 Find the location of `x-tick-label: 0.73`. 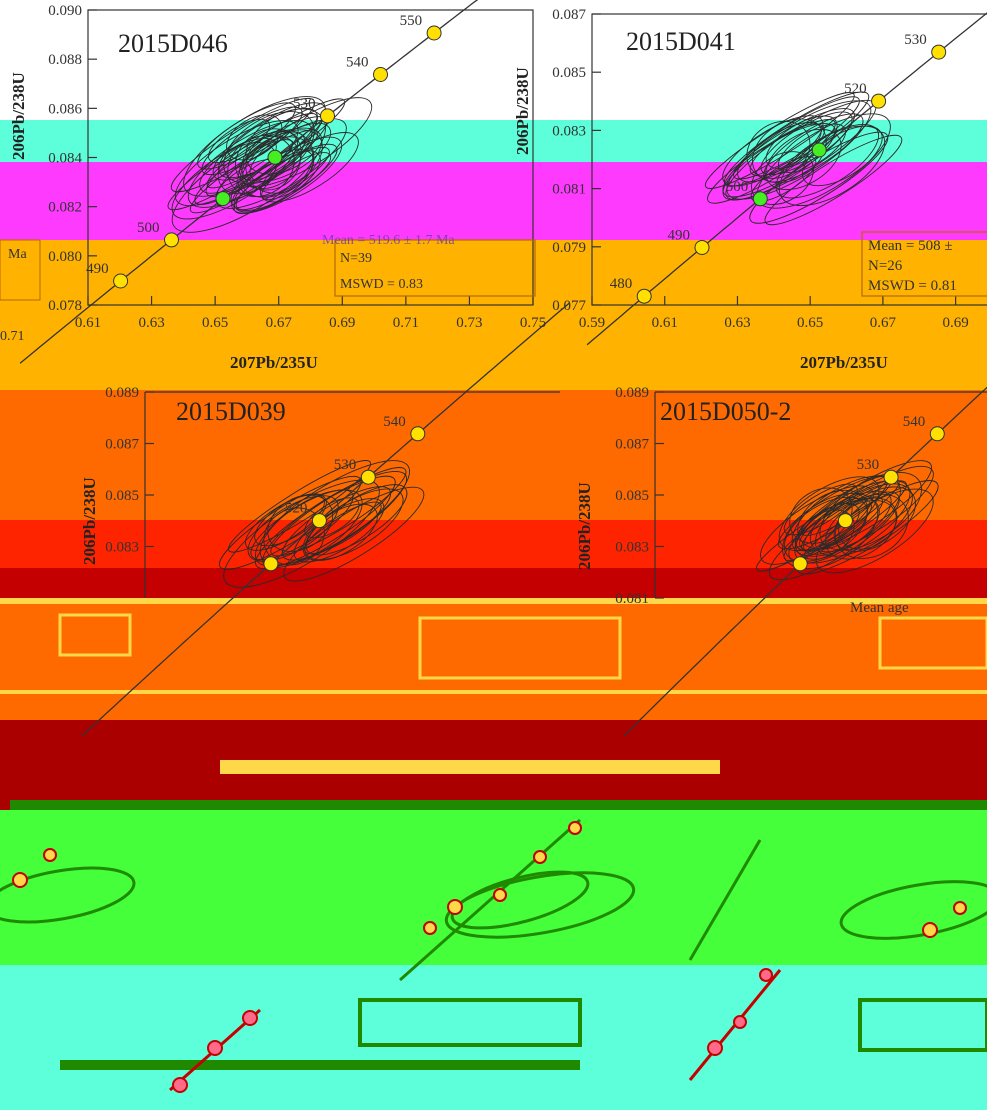

x-tick-label: 0.73 is located at coordinates (469, 323).